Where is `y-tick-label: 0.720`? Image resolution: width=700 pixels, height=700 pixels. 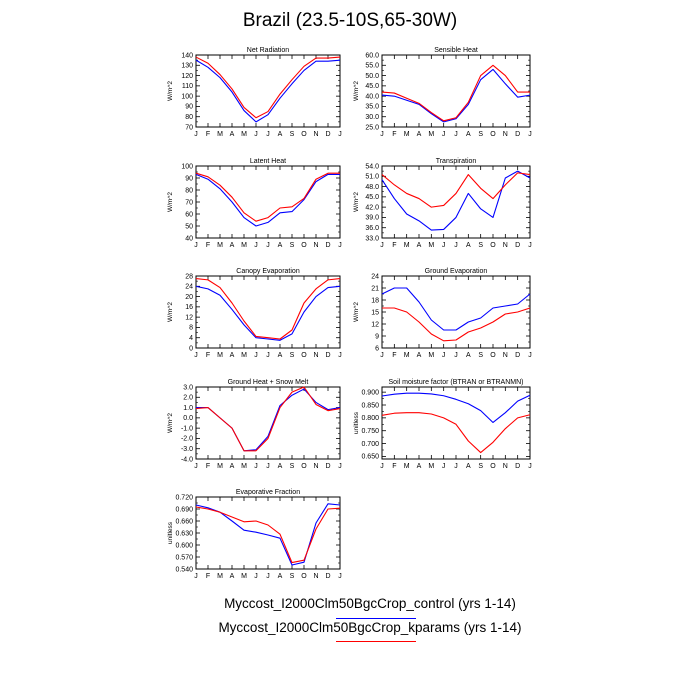
y-tick-label: 0.720 is located at coordinates (184, 497).